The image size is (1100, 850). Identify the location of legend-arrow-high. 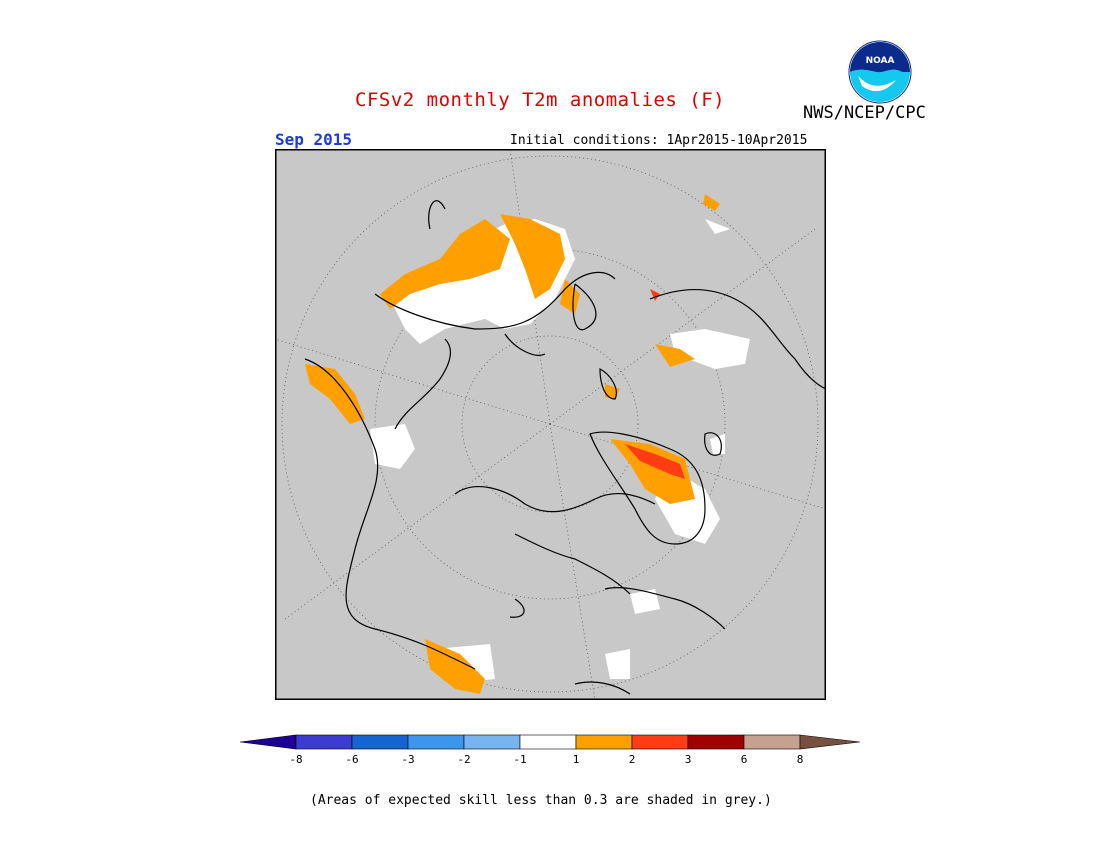
(829, 742).